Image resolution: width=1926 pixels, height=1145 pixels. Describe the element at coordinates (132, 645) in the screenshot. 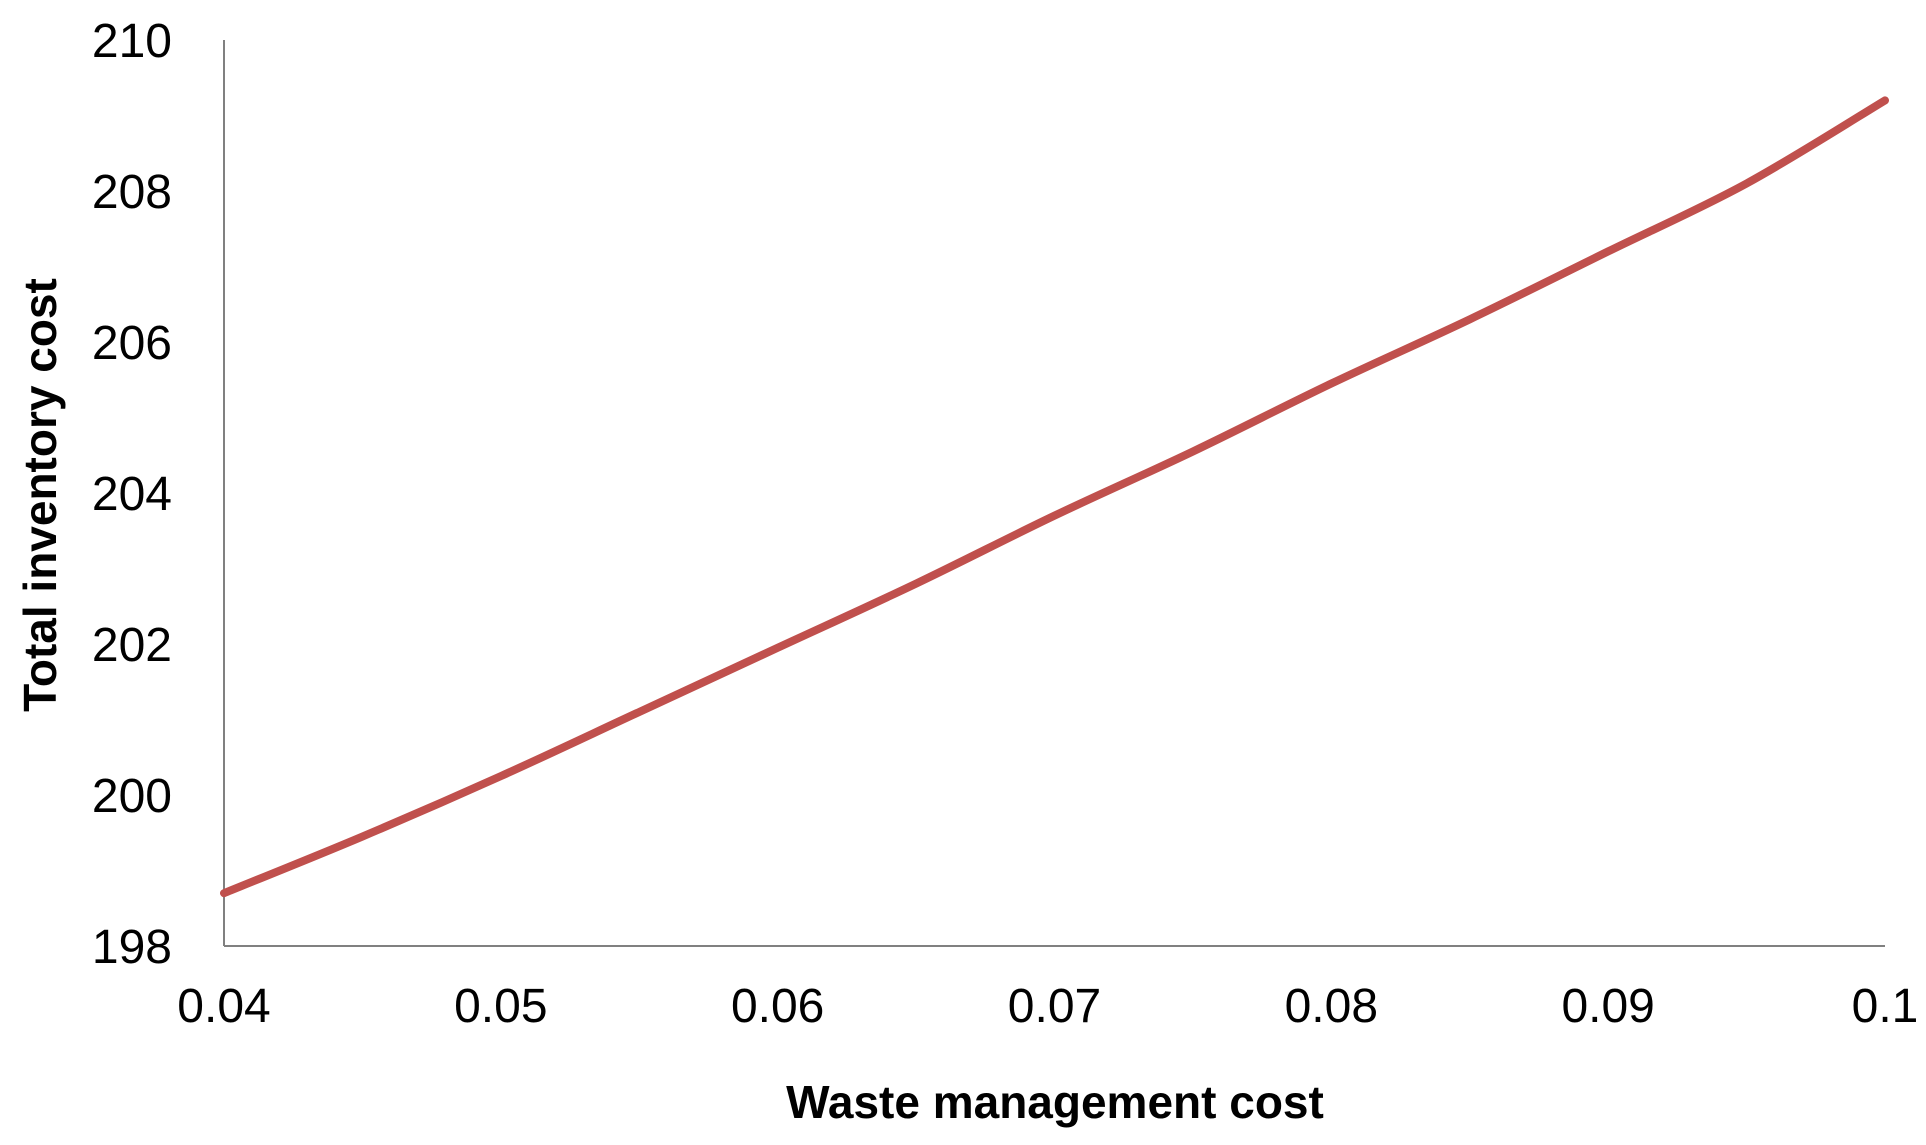

I see `y-tick-label: 202` at that location.